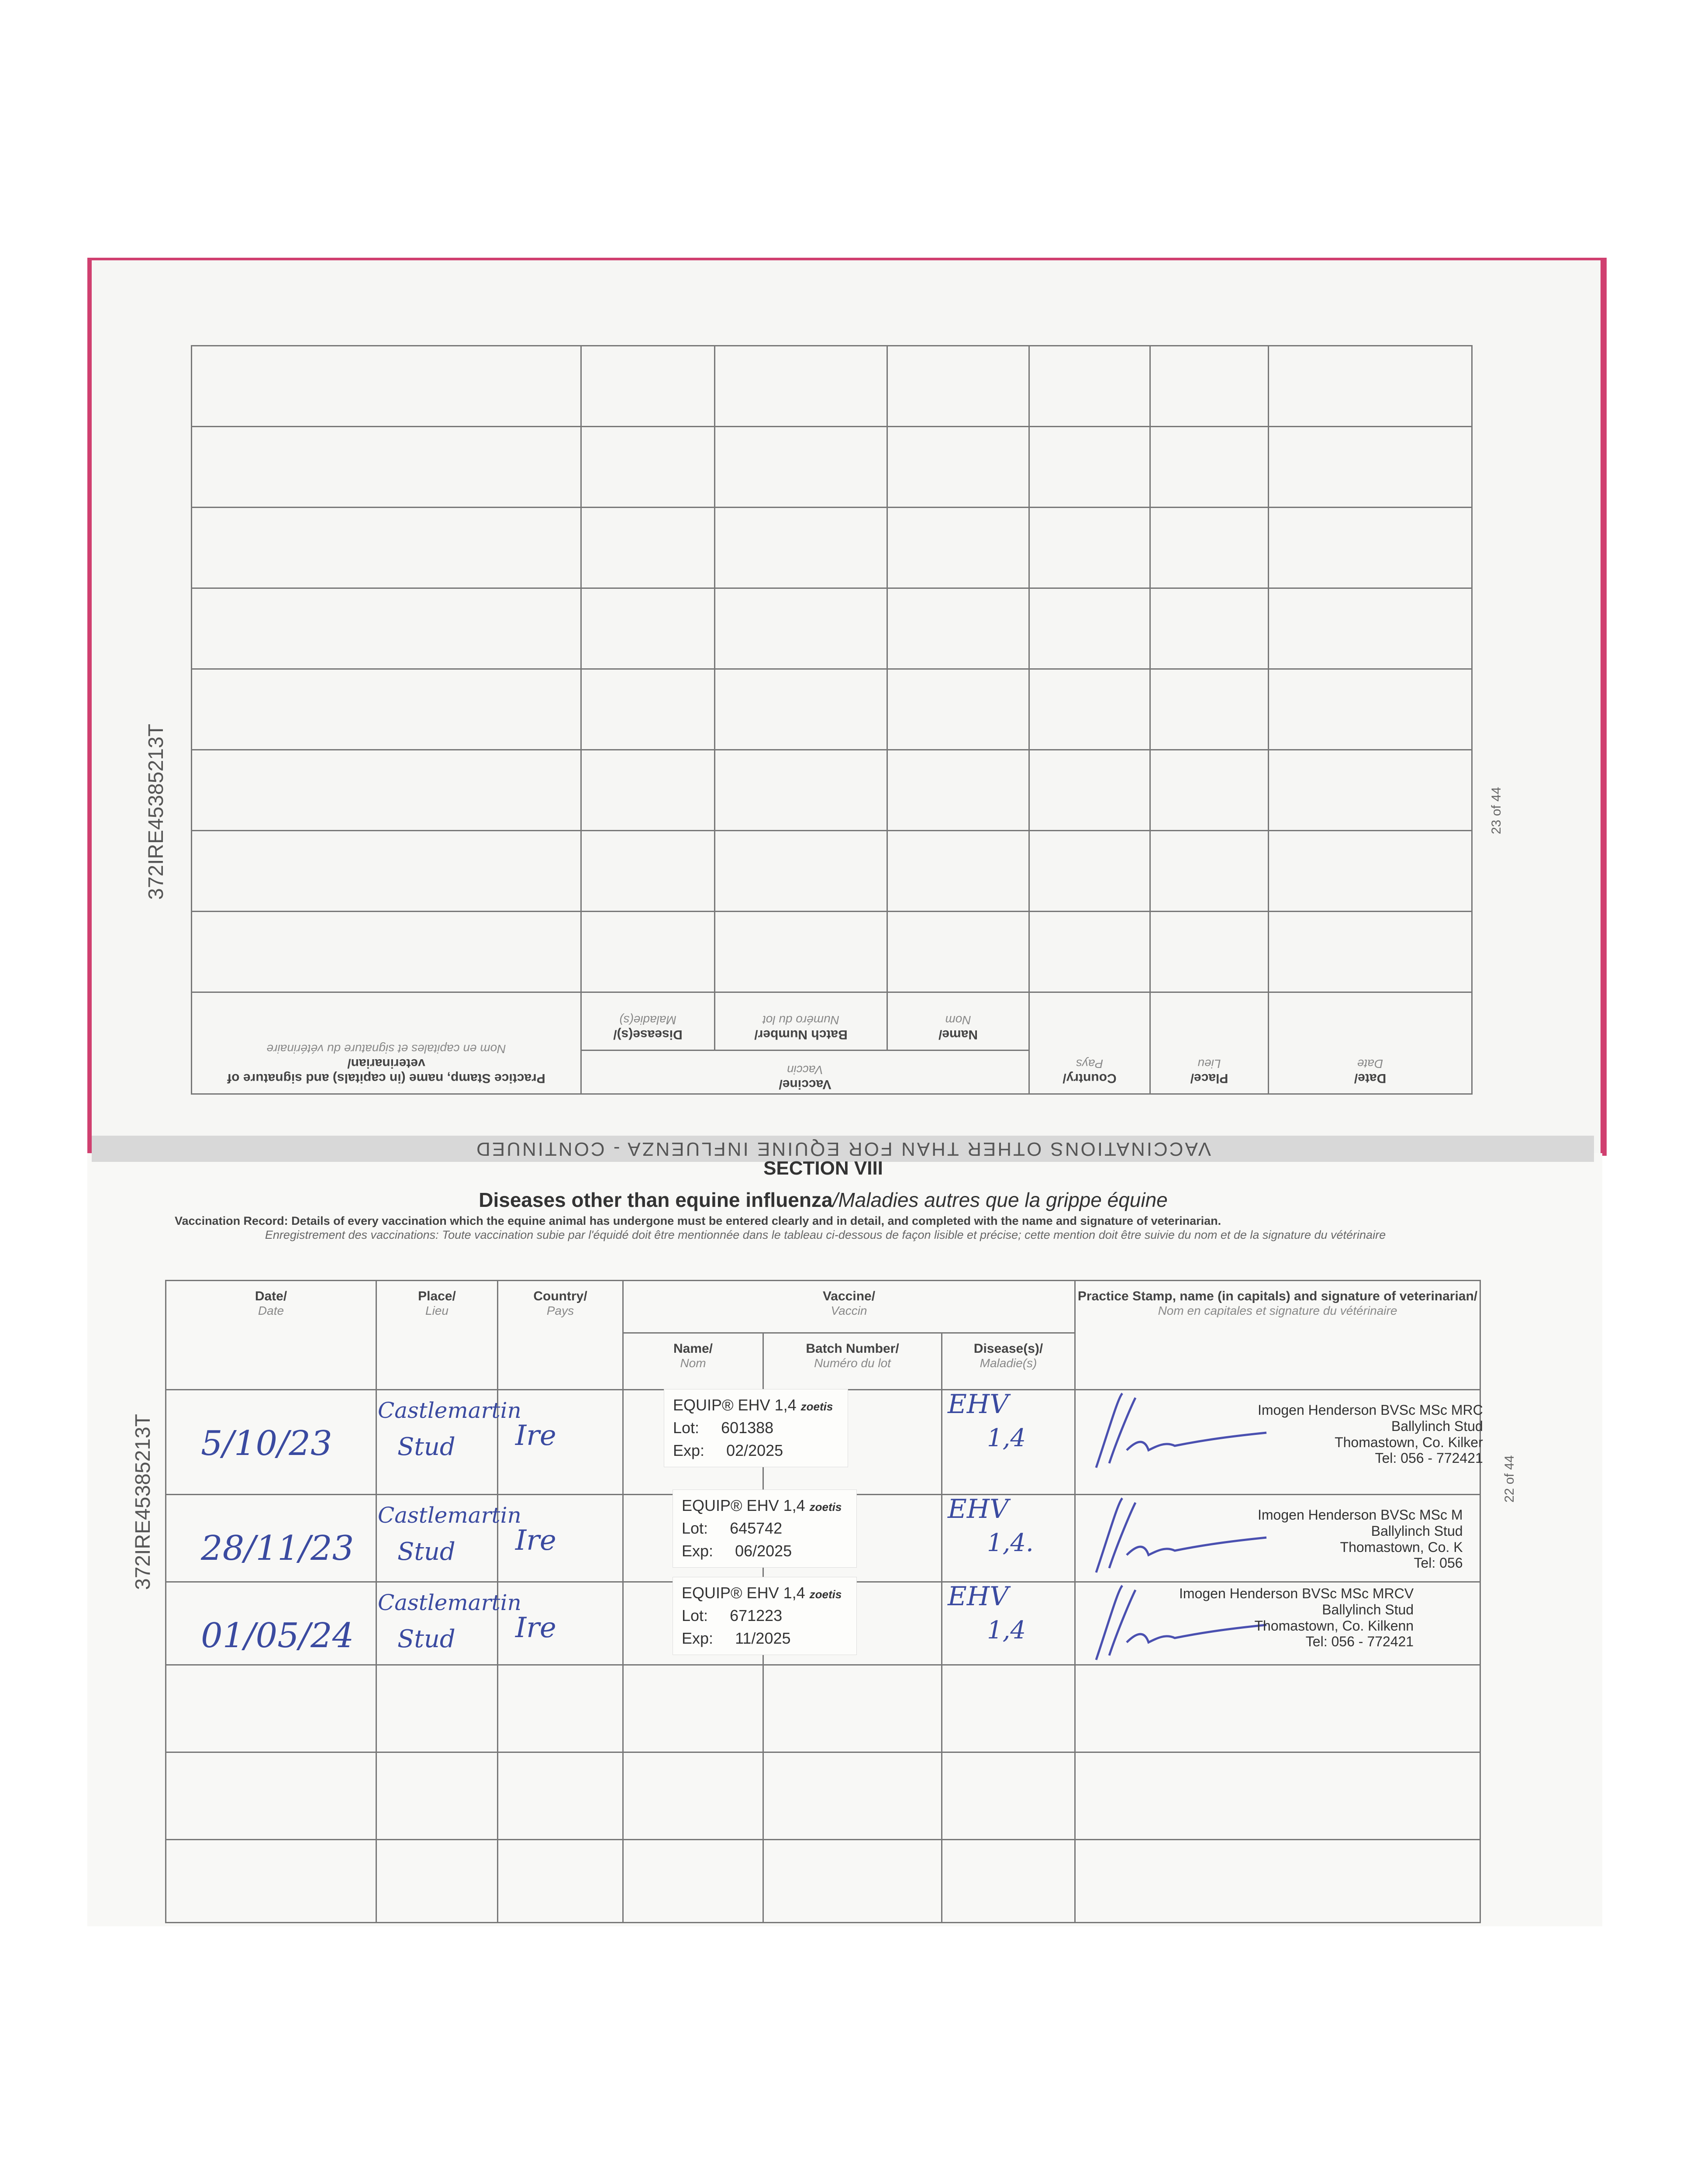 The width and height of the screenshot is (1687, 2184). Describe the element at coordinates (266, 1443) in the screenshot. I see `entry-date: 5/10/23` at that location.